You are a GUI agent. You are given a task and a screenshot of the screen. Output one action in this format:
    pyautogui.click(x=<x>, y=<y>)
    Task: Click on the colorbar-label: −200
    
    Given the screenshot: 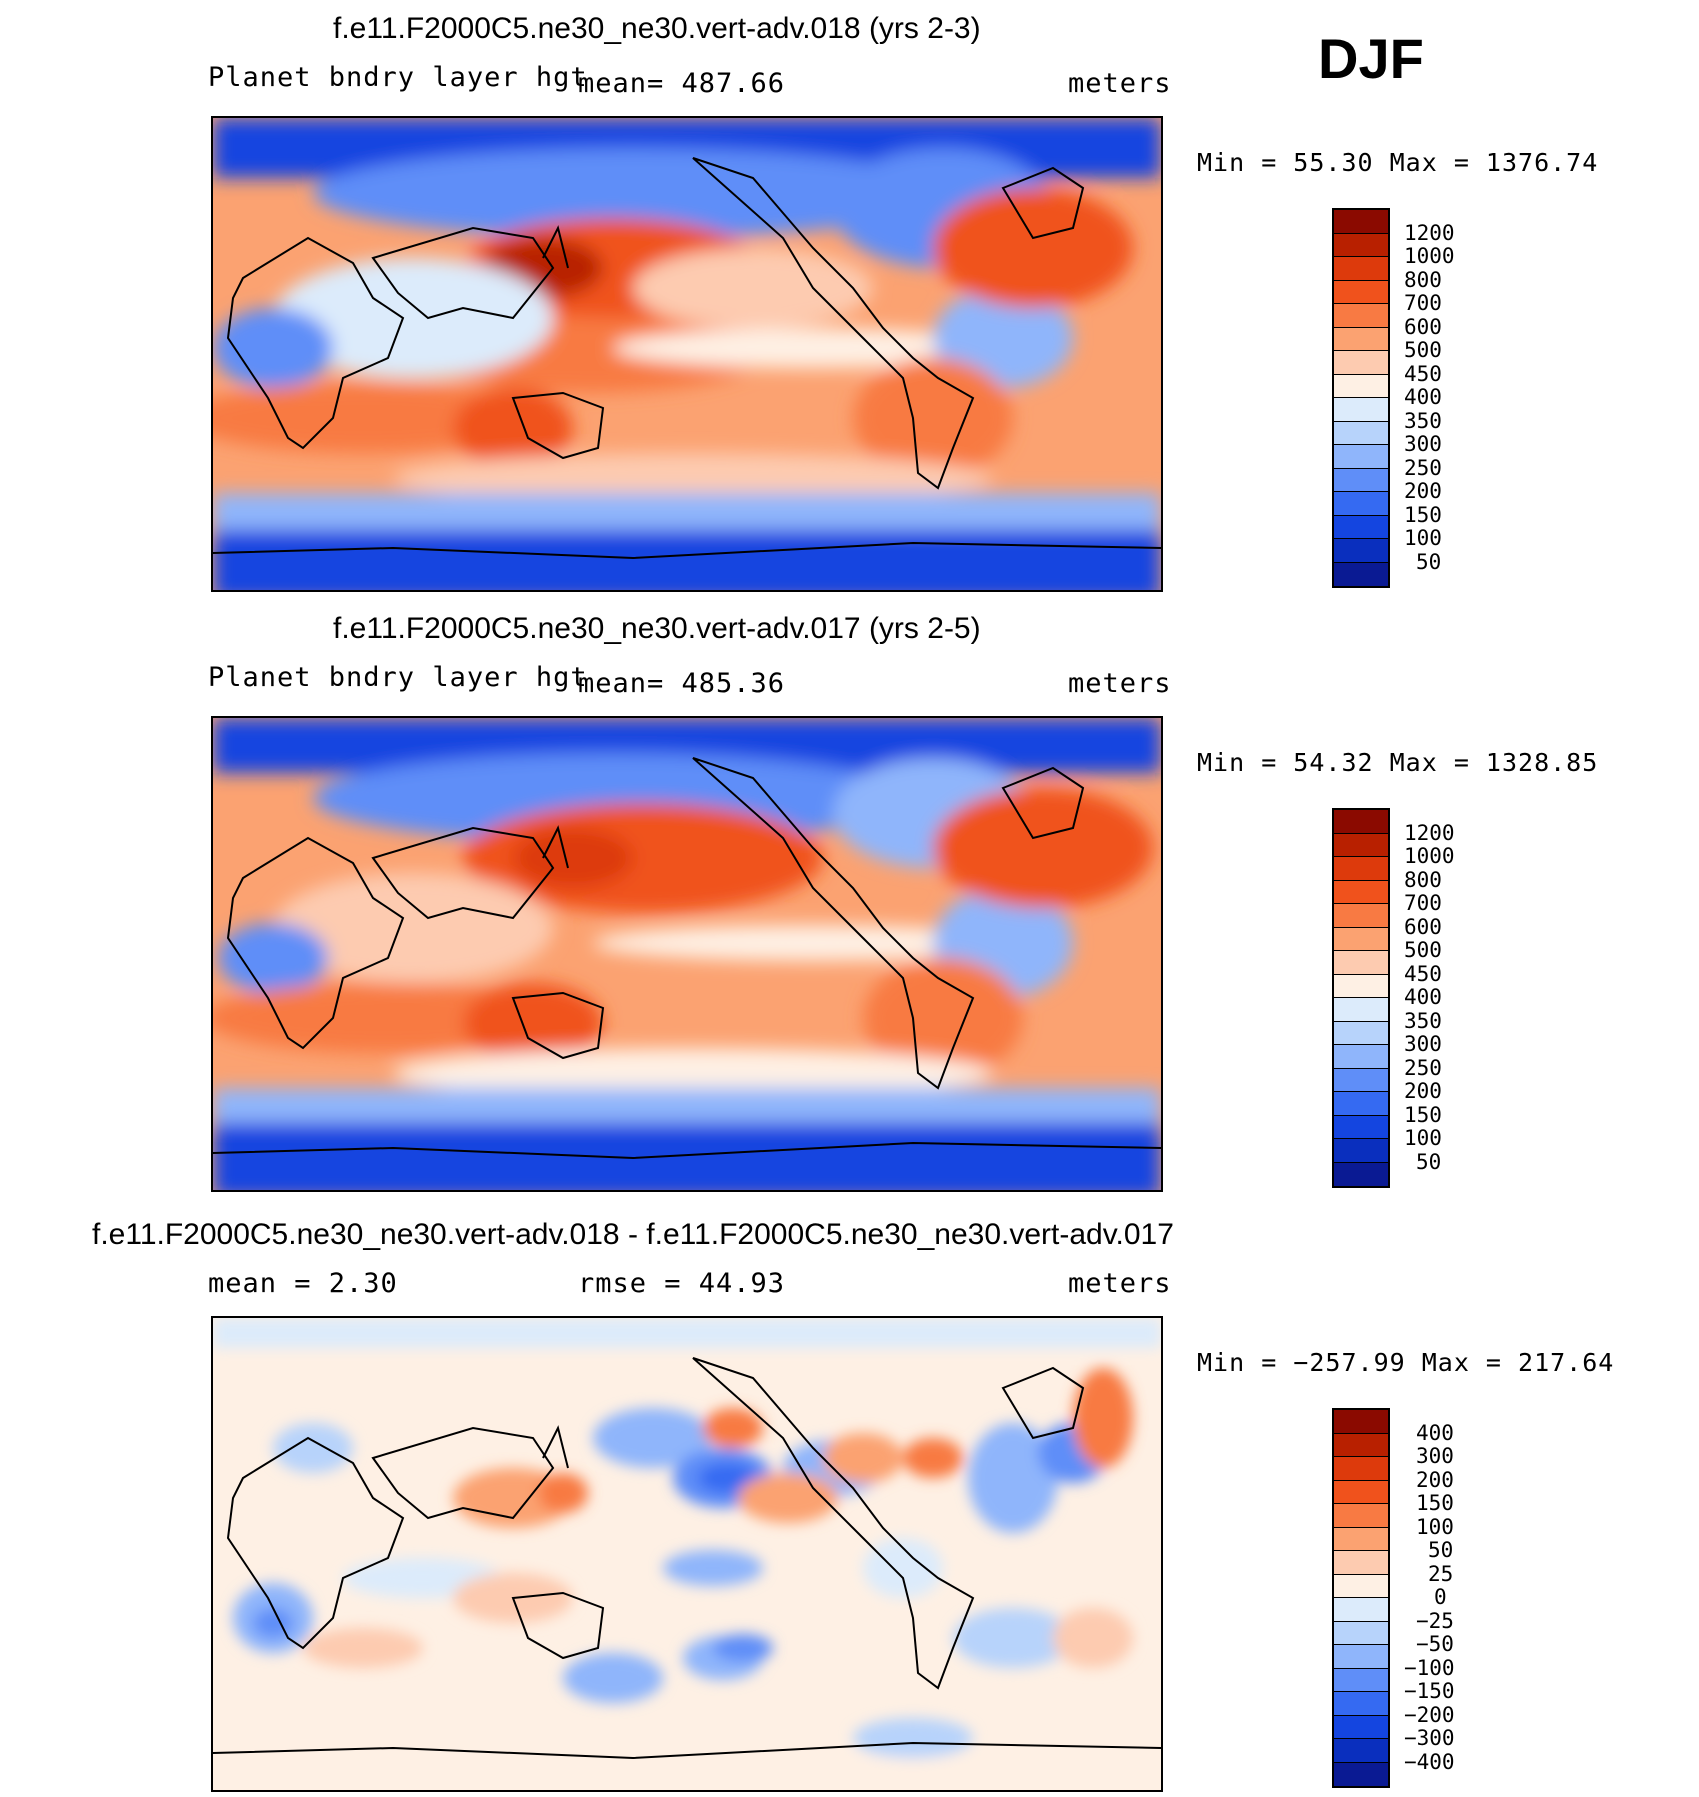 What is the action you would take?
    pyautogui.click(x=1429, y=1715)
    